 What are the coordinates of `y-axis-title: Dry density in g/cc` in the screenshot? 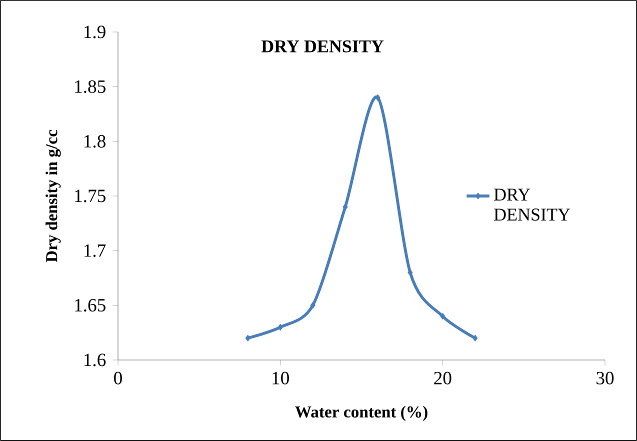 It's located at (53, 196).